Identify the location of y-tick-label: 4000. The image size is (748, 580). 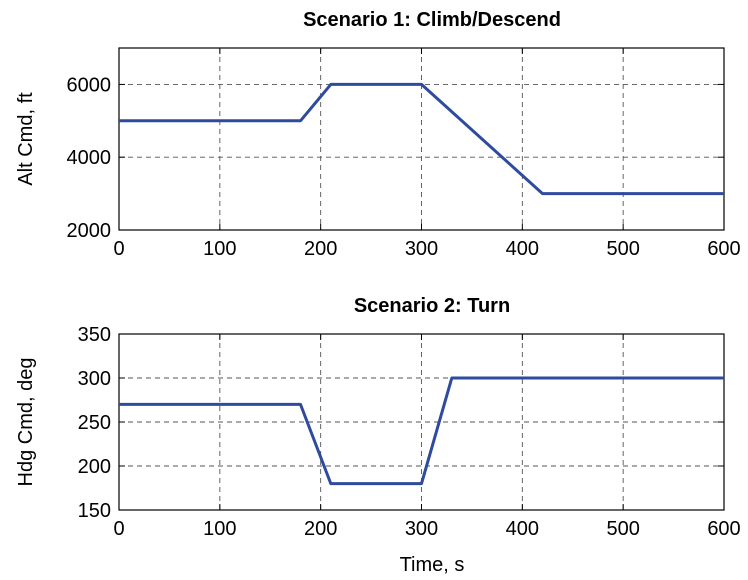
(89, 158).